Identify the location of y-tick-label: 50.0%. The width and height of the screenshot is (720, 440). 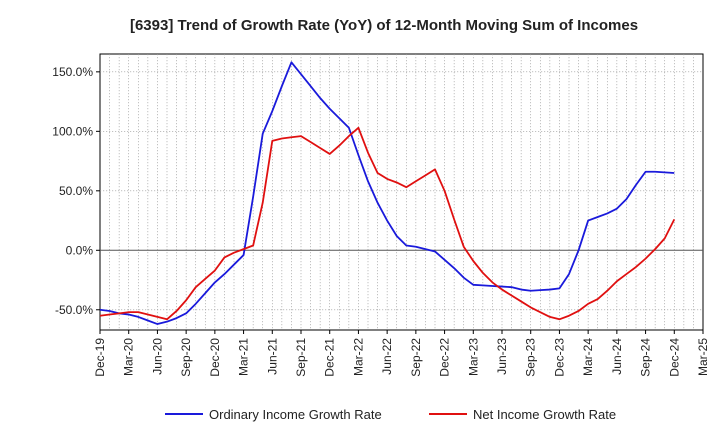
(76, 191).